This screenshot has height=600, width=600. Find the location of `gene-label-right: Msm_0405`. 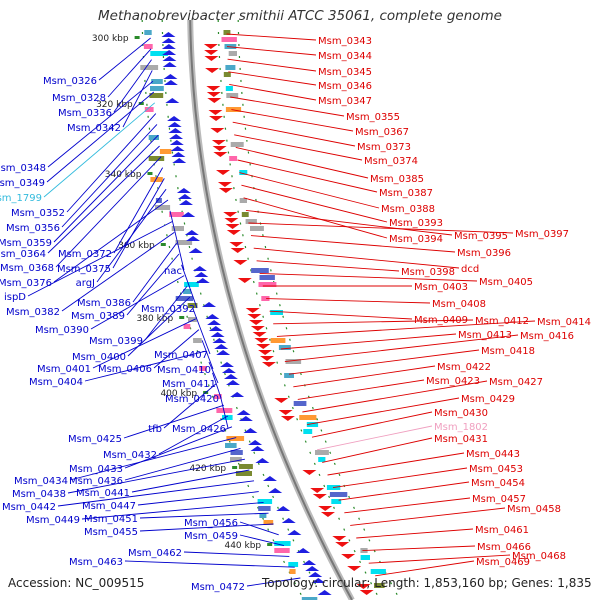

gene-label-right: Msm_0405 is located at coordinates (506, 282).